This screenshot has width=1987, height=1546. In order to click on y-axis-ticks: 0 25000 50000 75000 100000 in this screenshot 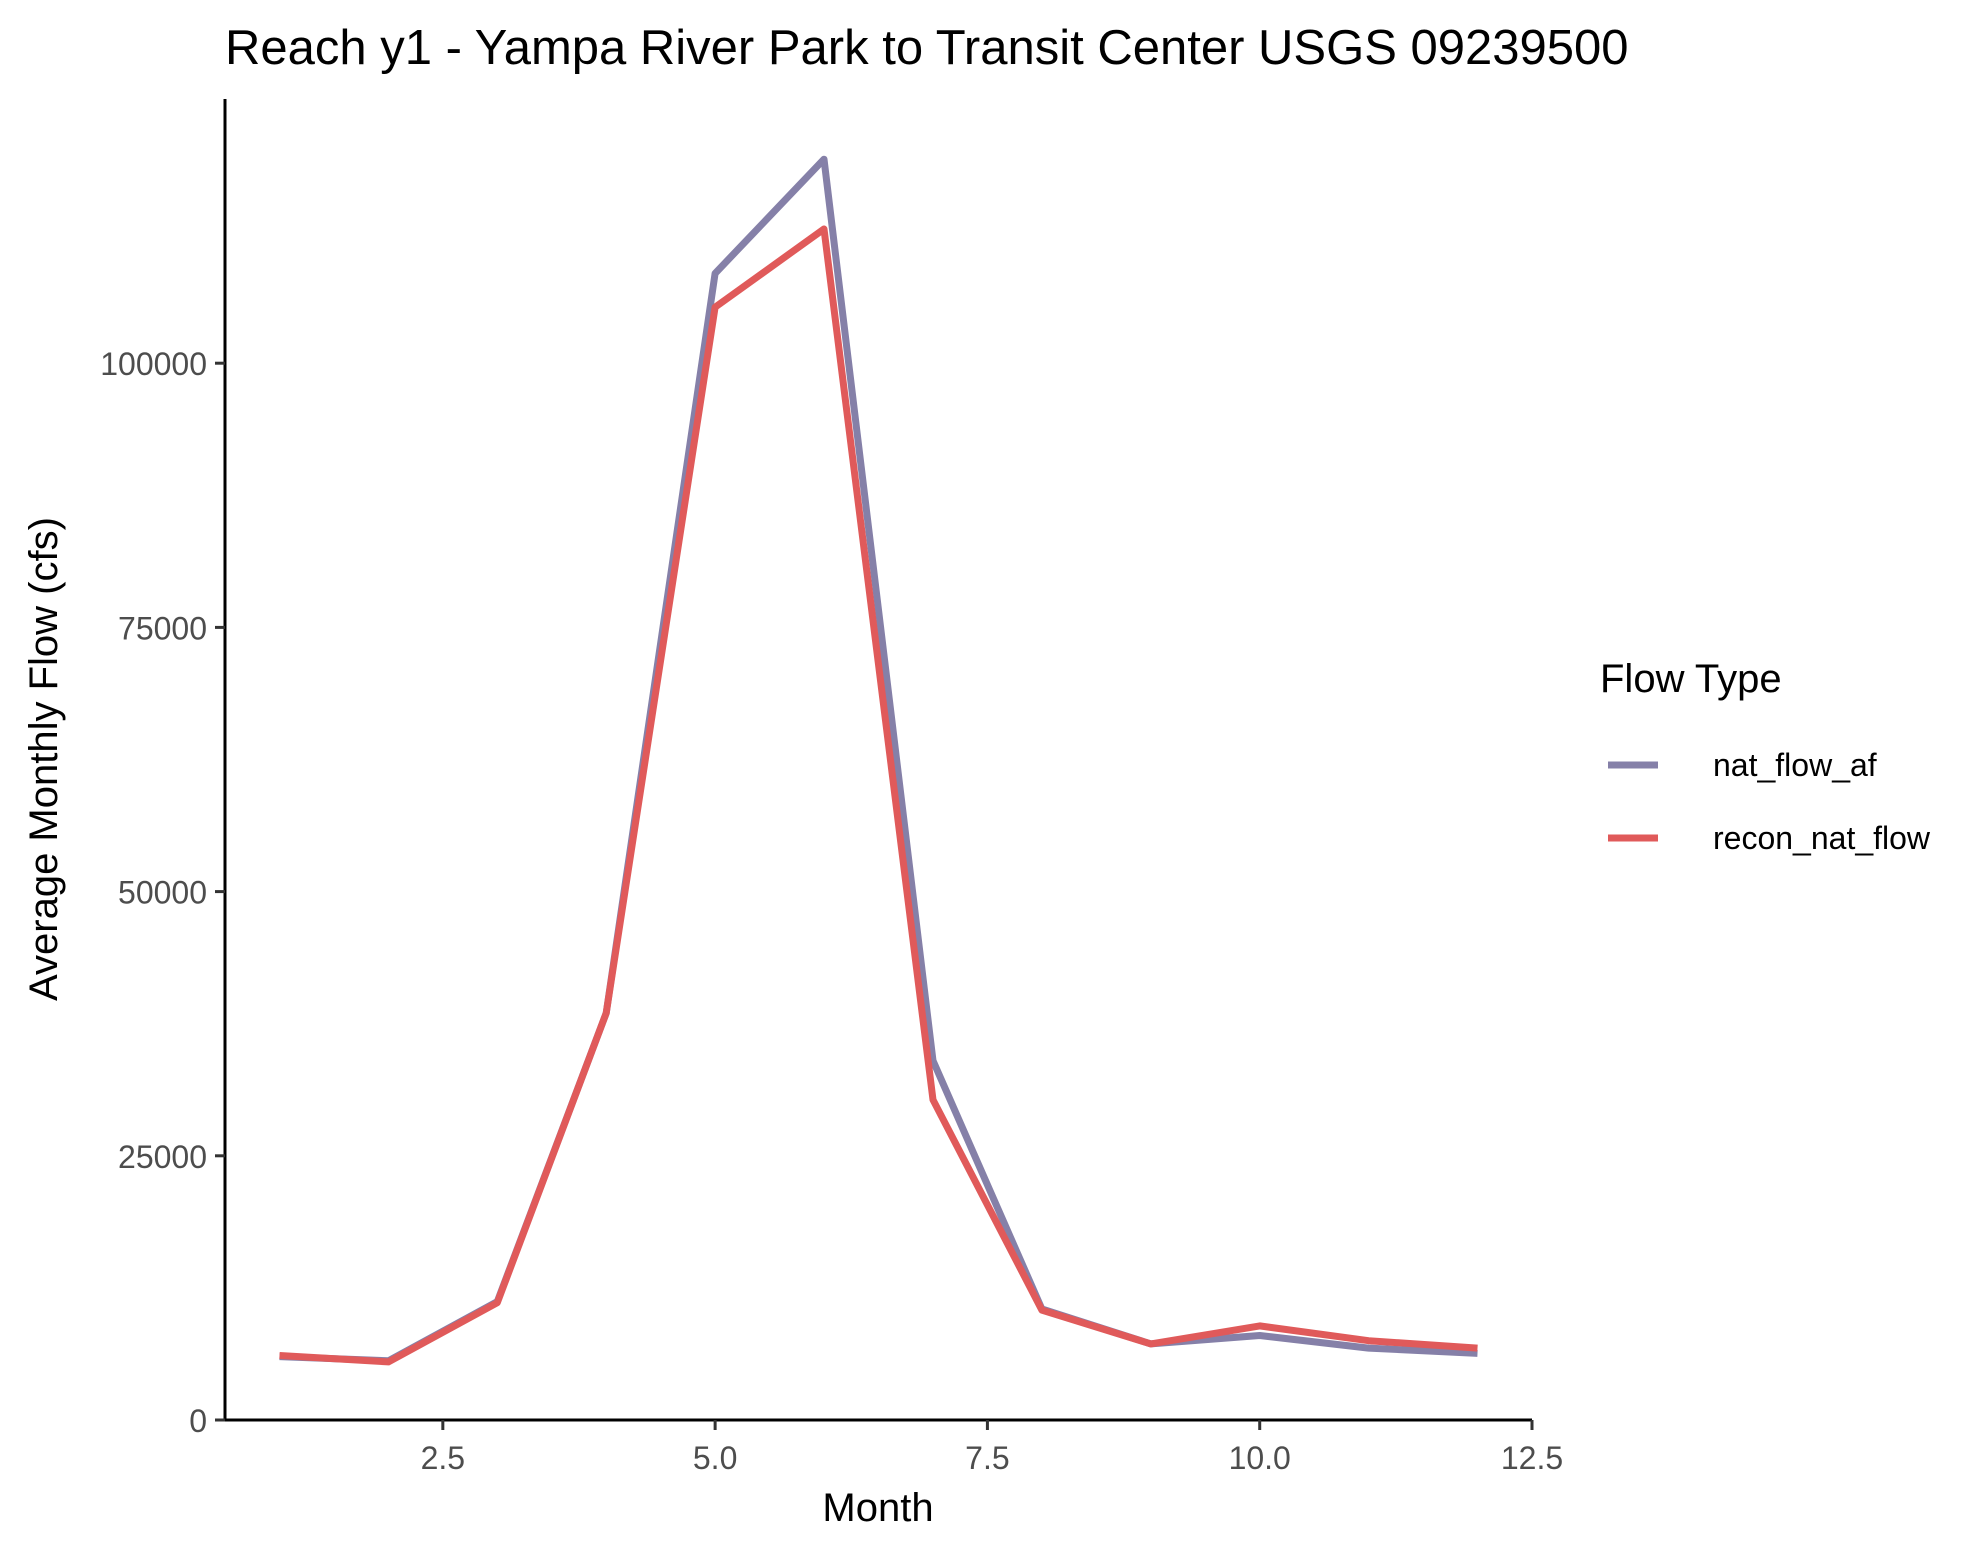, I will do `click(162, 892)`.